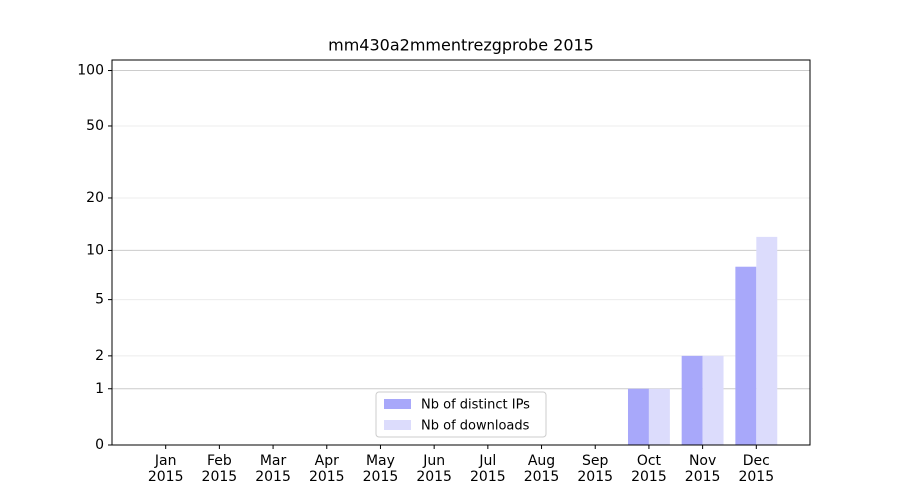  I want to click on x-tick-label: May 2015, so click(380, 469).